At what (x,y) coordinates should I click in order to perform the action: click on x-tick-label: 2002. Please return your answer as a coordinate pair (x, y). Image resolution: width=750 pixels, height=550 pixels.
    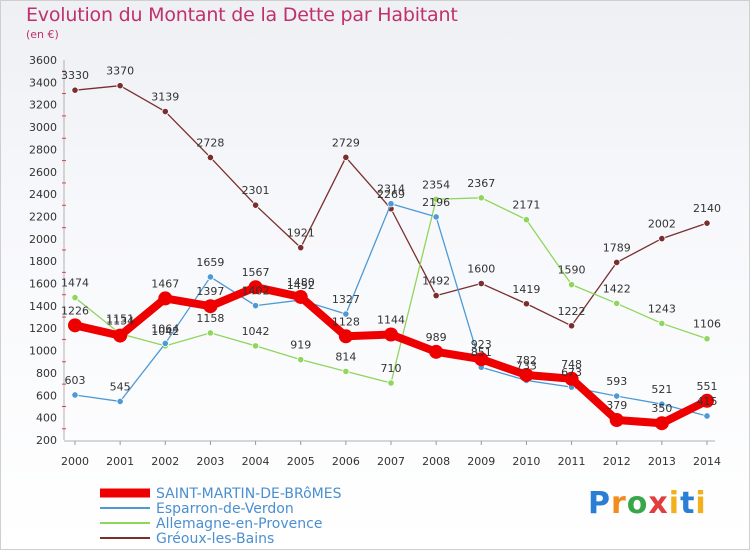
    Looking at the image, I should click on (165, 461).